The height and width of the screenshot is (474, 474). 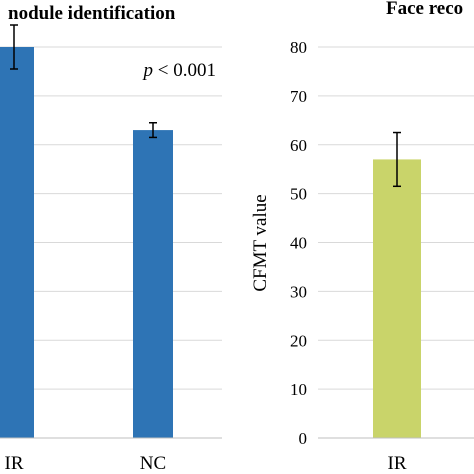 What do you see at coordinates (86, 463) in the screenshot?
I see `left-category-labels: IR NC` at bounding box center [86, 463].